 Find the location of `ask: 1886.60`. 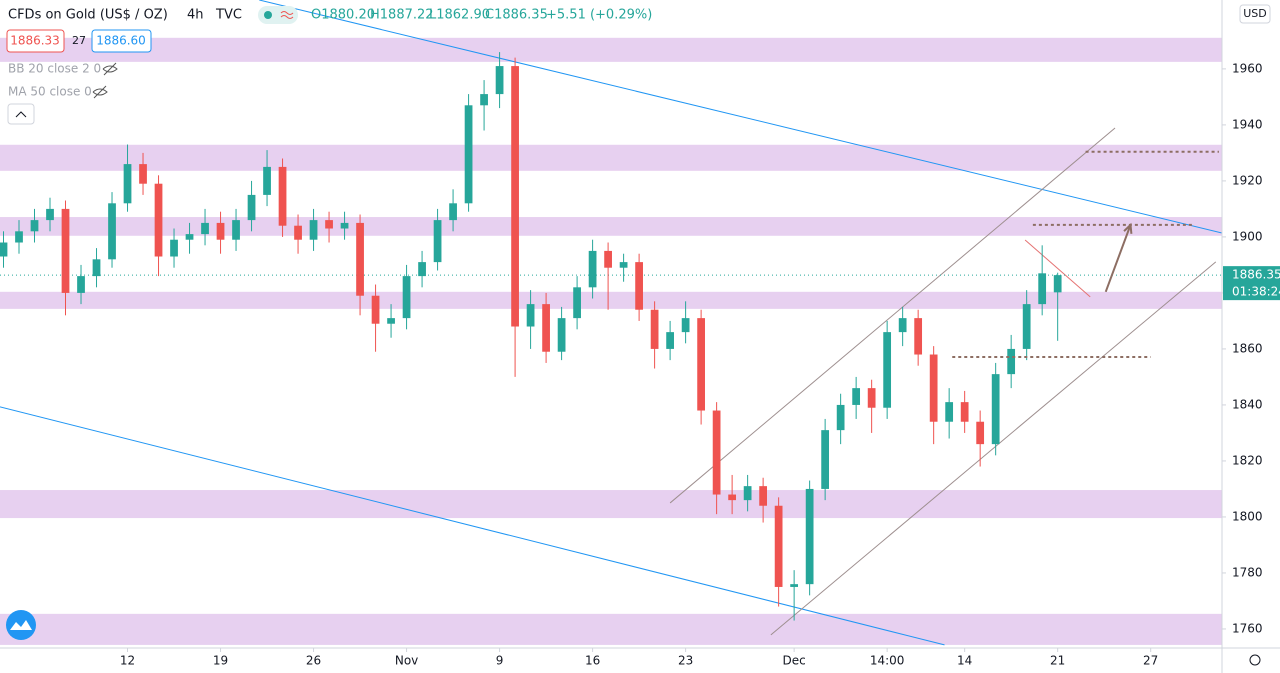

ask: 1886.60 is located at coordinates (121, 41).